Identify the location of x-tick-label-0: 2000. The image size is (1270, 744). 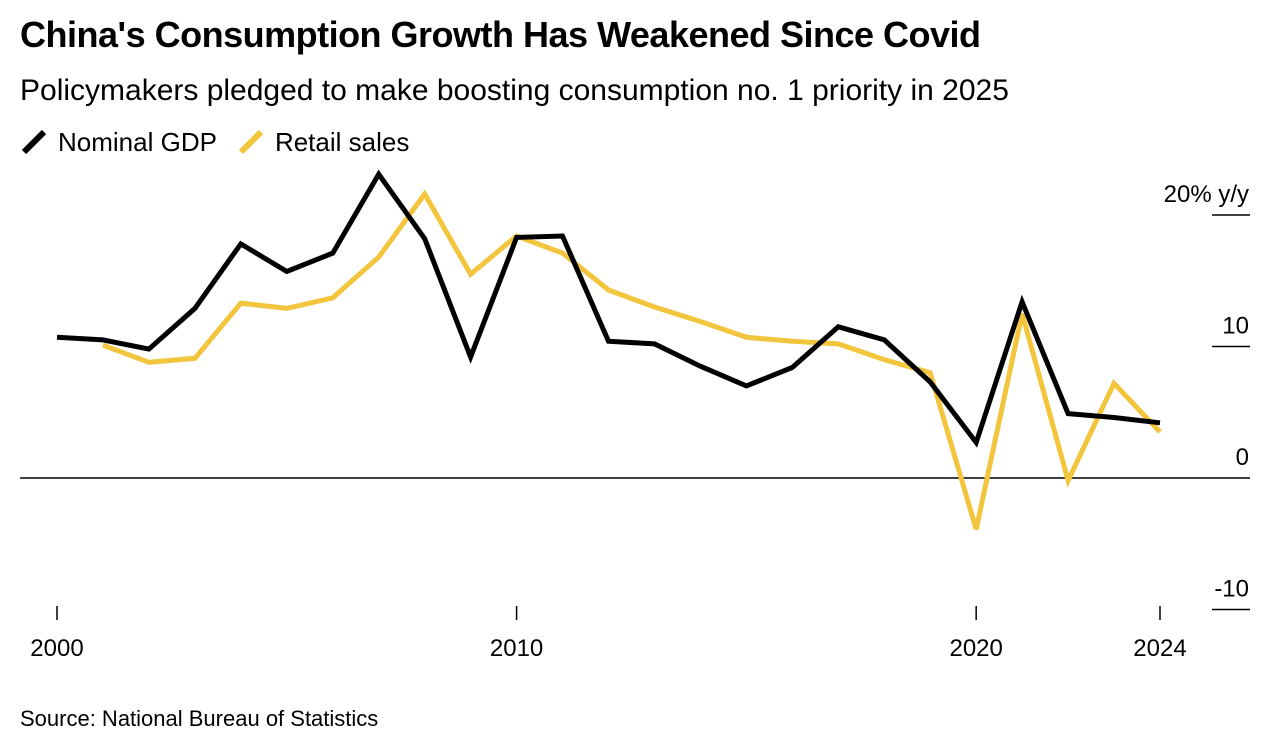
(56, 648).